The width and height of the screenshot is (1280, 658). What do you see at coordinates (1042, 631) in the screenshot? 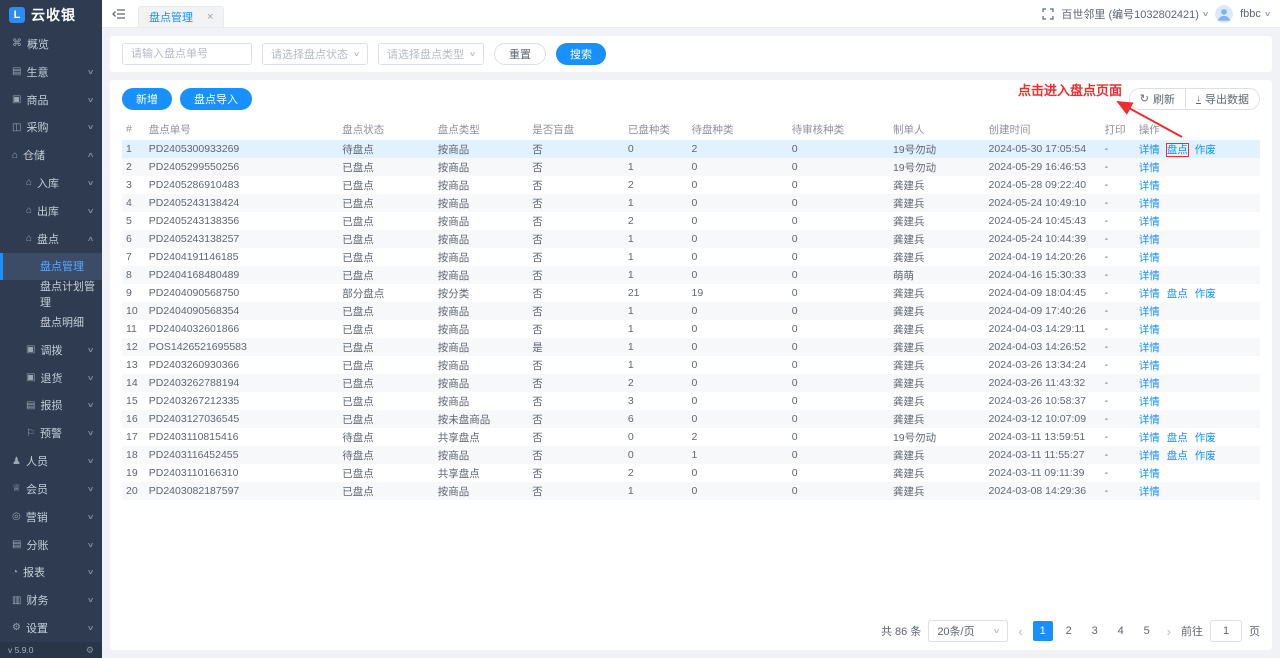
I see `page-number-1: 1` at bounding box center [1042, 631].